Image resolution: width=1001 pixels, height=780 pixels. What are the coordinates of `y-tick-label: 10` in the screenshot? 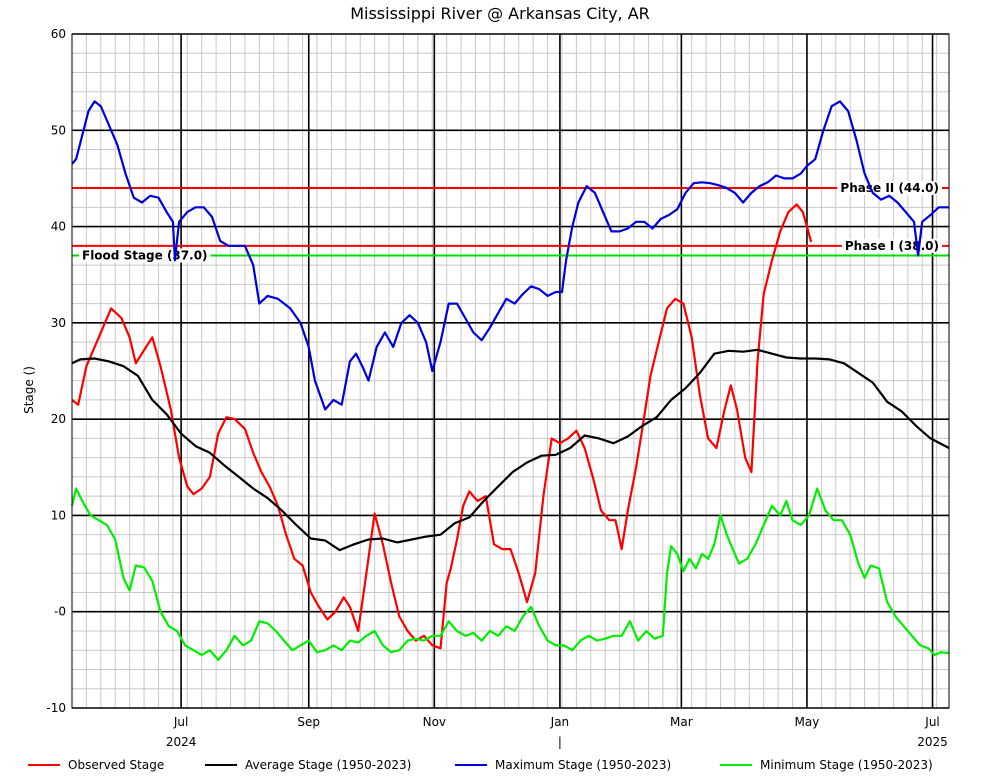 It's located at (58, 515).